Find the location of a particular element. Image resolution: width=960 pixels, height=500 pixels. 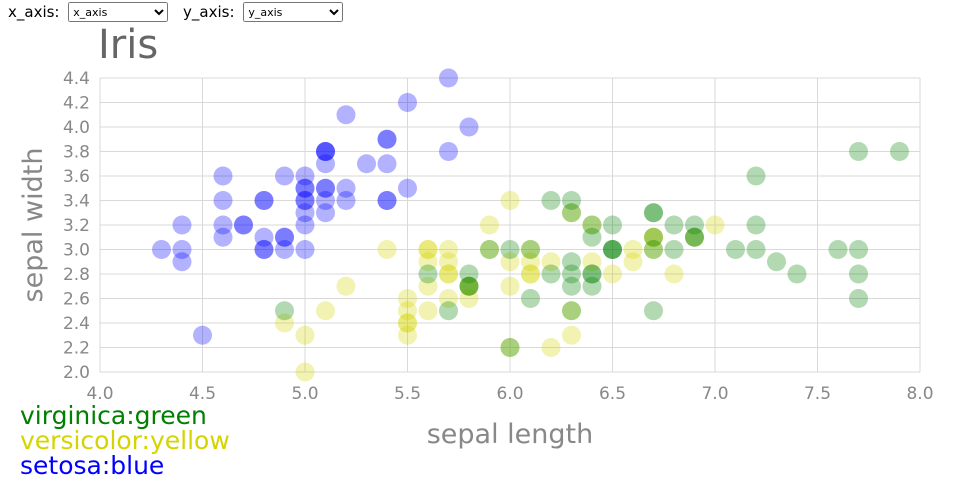

y-tick-label: 2.6 is located at coordinates (76, 300).